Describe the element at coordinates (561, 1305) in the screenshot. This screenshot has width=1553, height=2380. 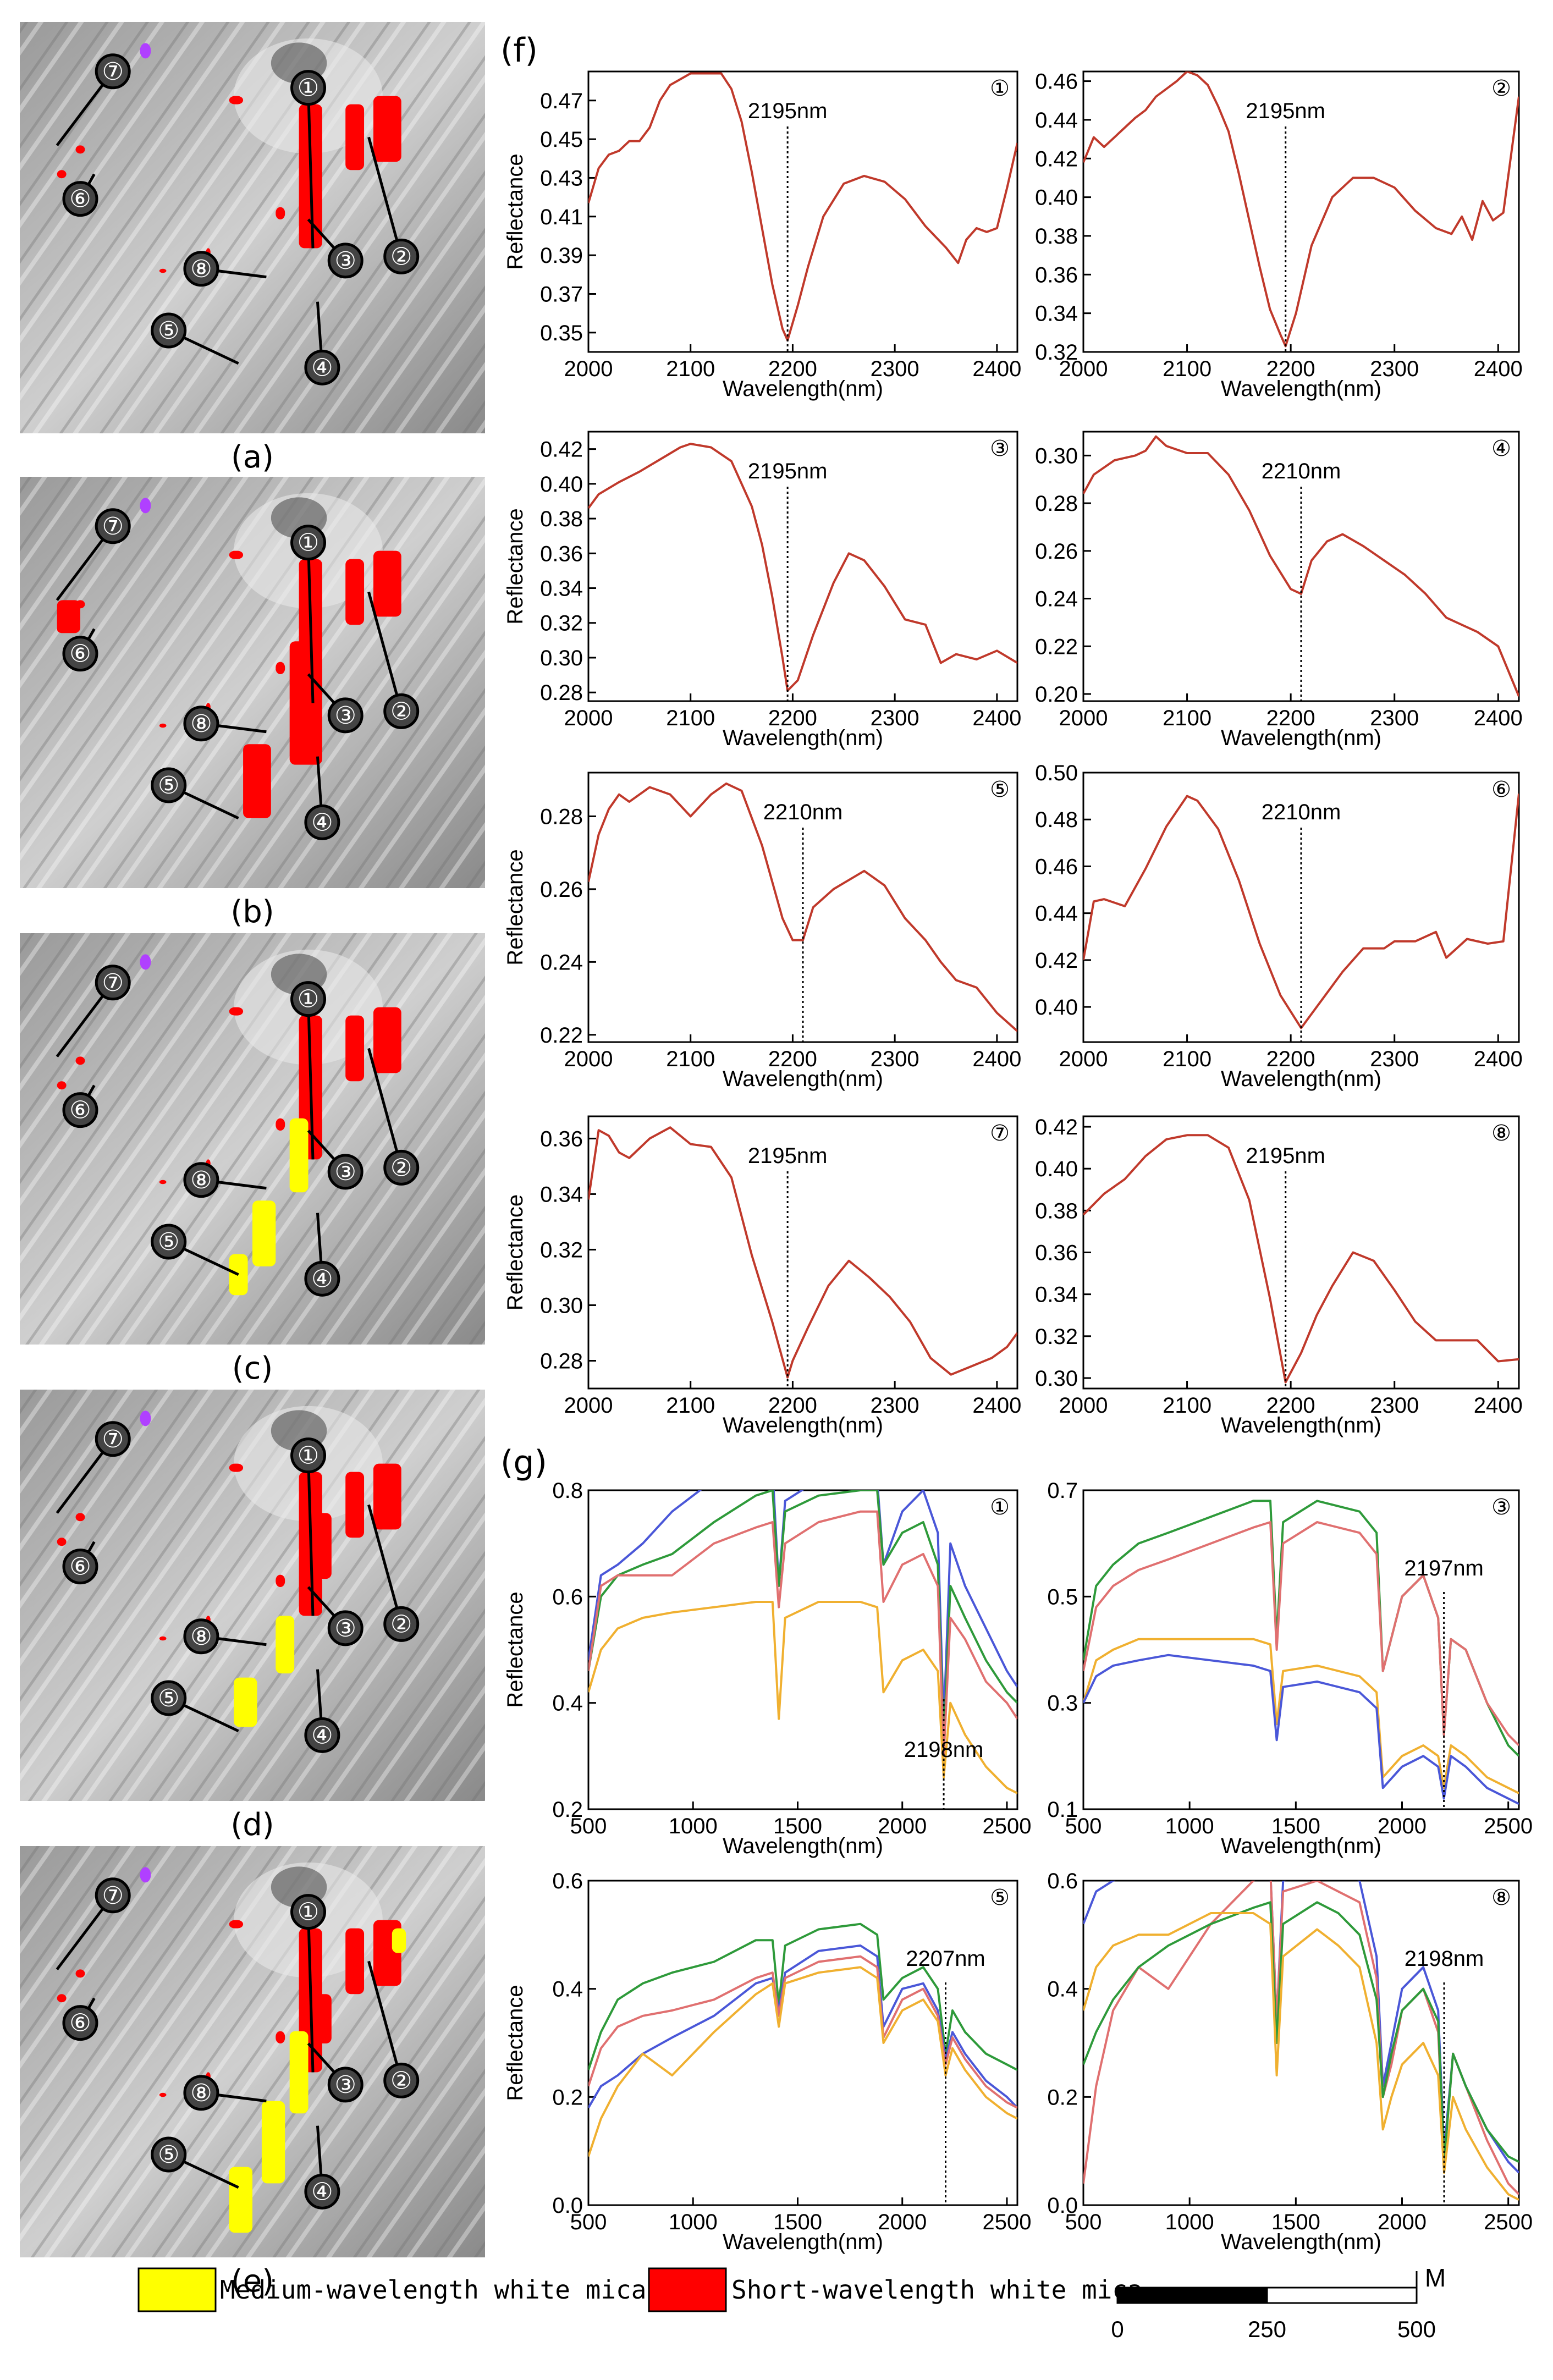
I see `y-tick-label: 0.30` at that location.